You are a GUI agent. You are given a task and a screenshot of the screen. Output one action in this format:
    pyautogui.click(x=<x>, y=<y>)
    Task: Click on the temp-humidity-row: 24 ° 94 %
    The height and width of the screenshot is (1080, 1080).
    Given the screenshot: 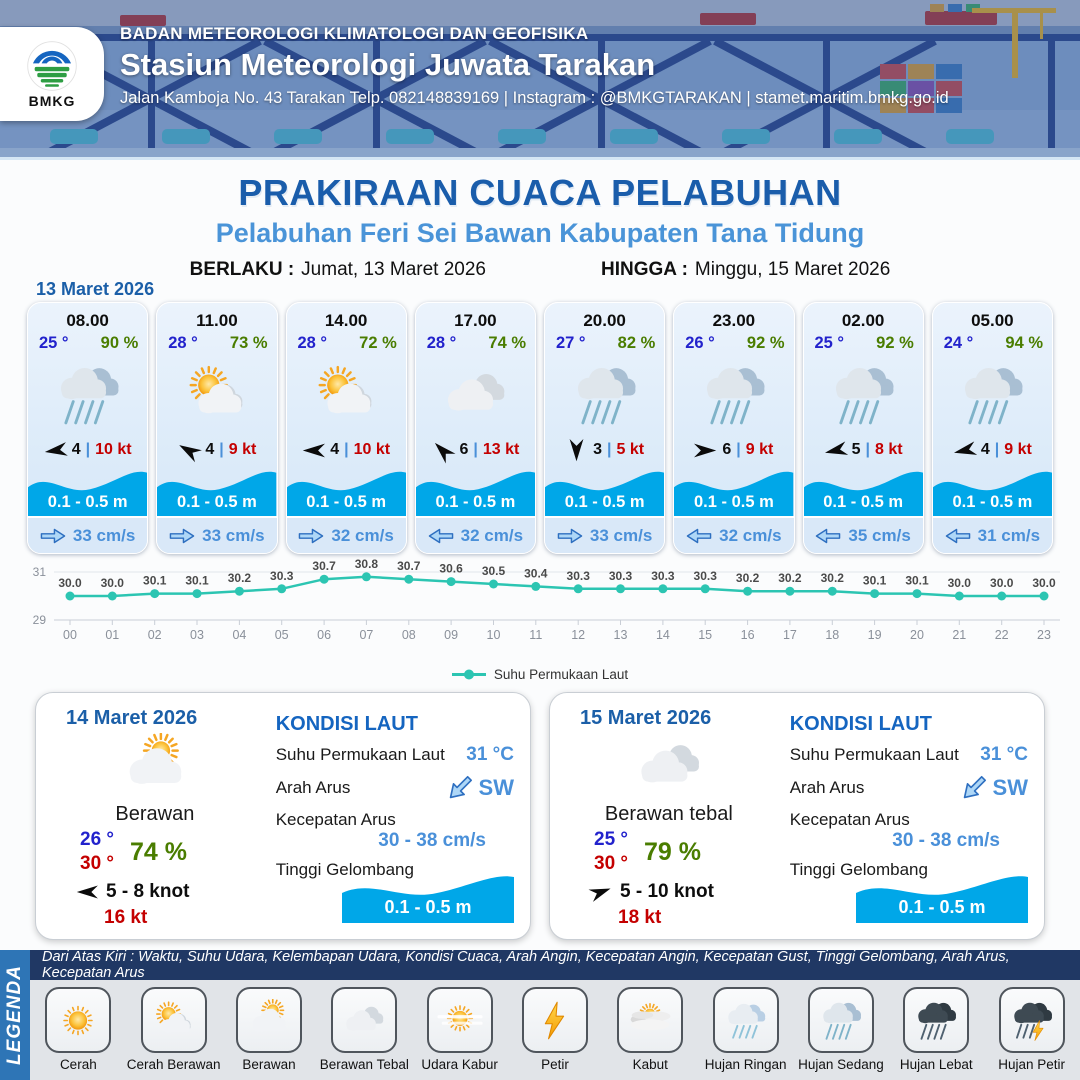 What is the action you would take?
    pyautogui.click(x=992, y=342)
    